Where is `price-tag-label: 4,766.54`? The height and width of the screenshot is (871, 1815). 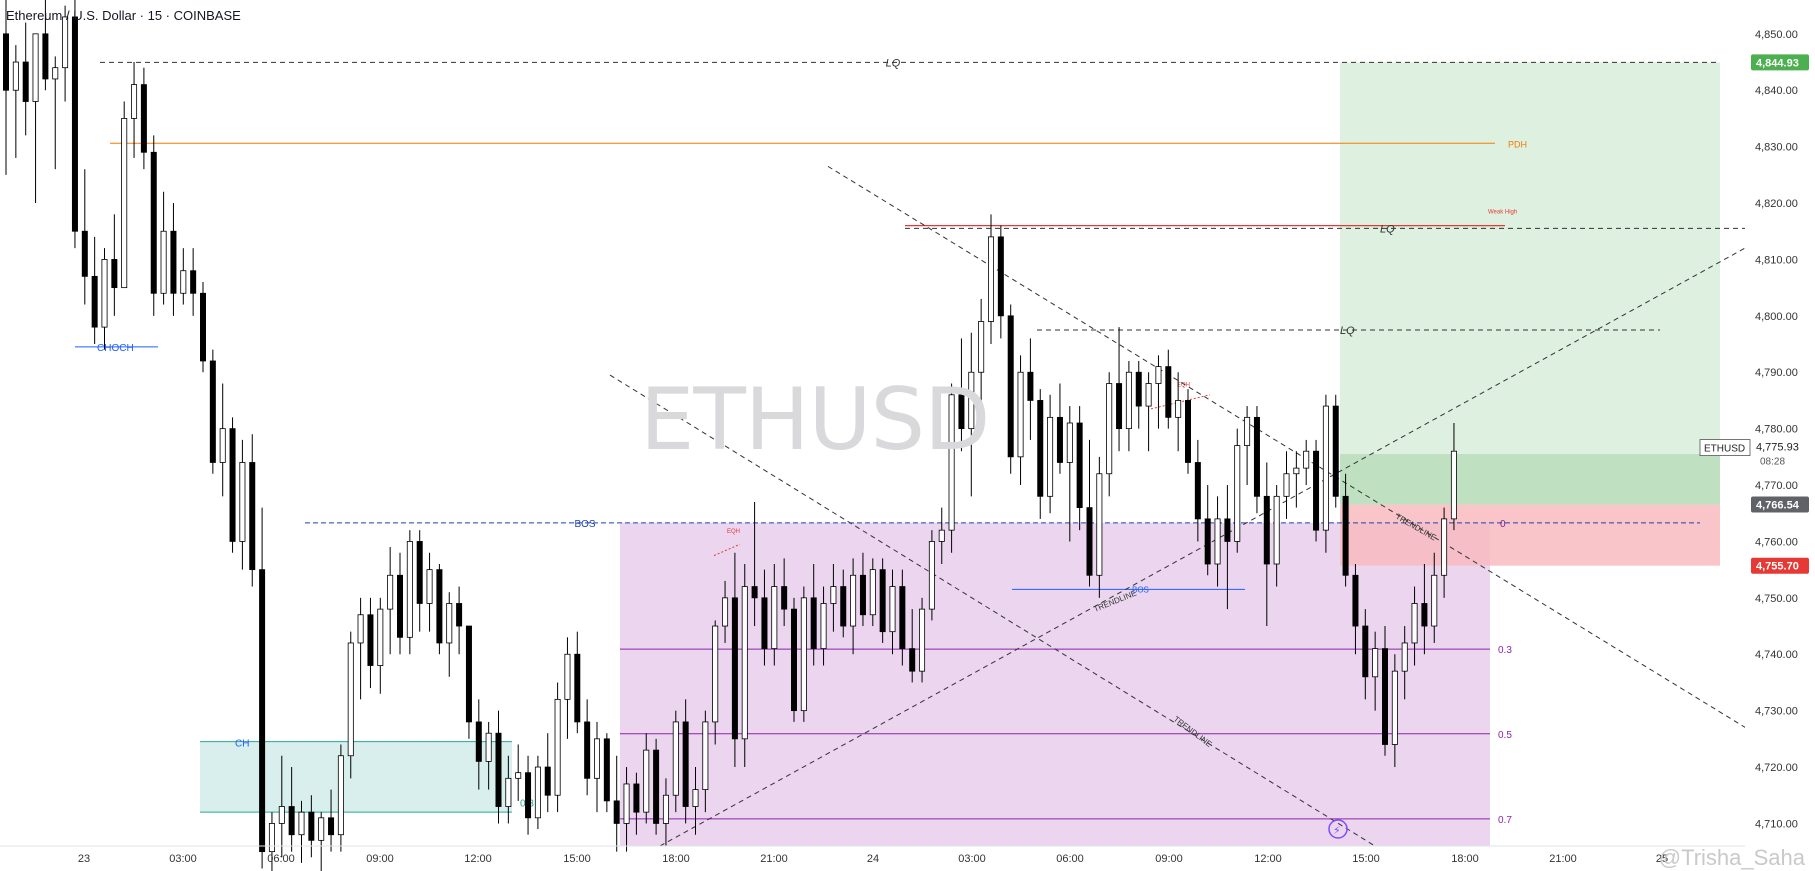
price-tag-label: 4,766.54 is located at coordinates (1778, 506).